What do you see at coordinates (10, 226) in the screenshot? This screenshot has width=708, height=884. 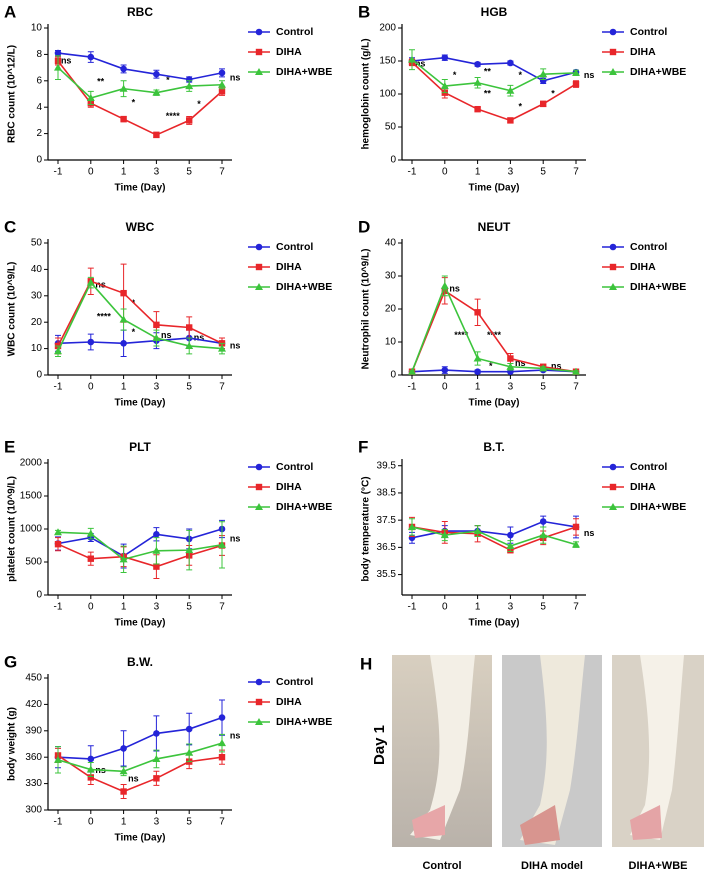 I see `panel-letter: C` at bounding box center [10, 226].